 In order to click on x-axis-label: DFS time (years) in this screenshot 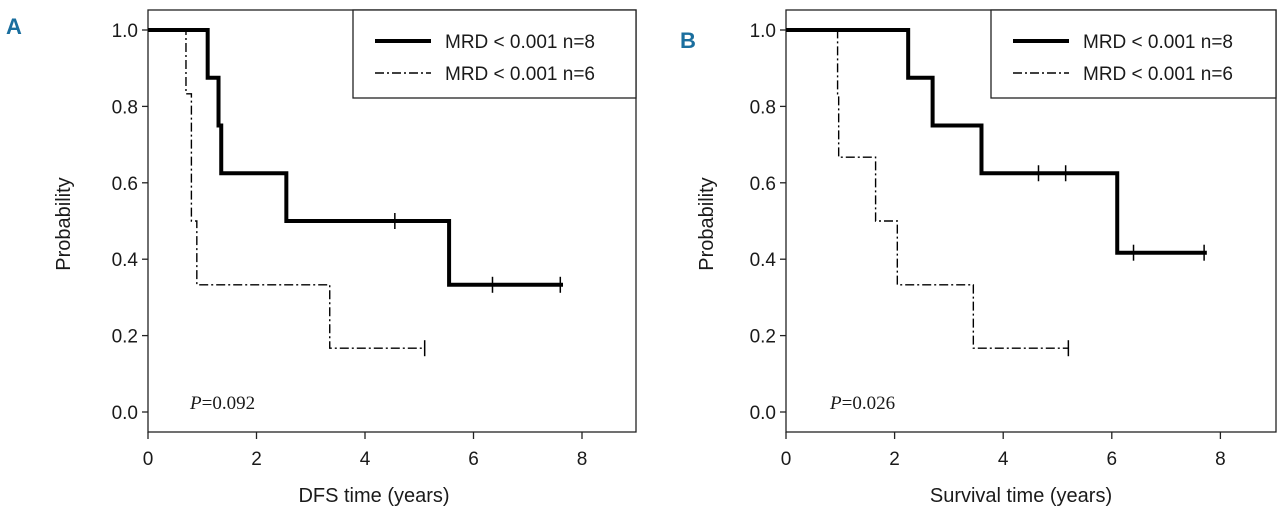, I will do `click(373, 496)`.